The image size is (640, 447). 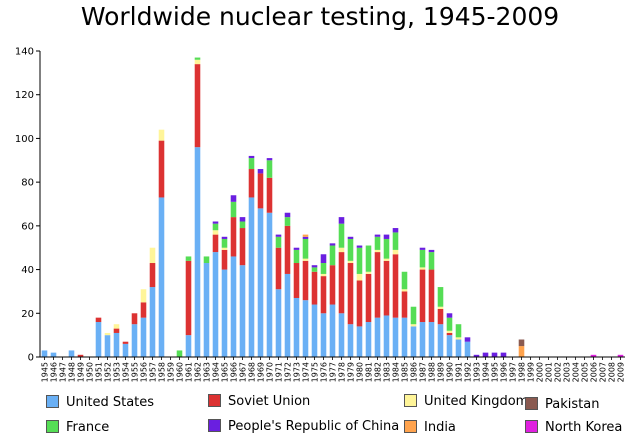 What do you see at coordinates (171, 372) in the screenshot?
I see `x-tick-label: 1959` at bounding box center [171, 372].